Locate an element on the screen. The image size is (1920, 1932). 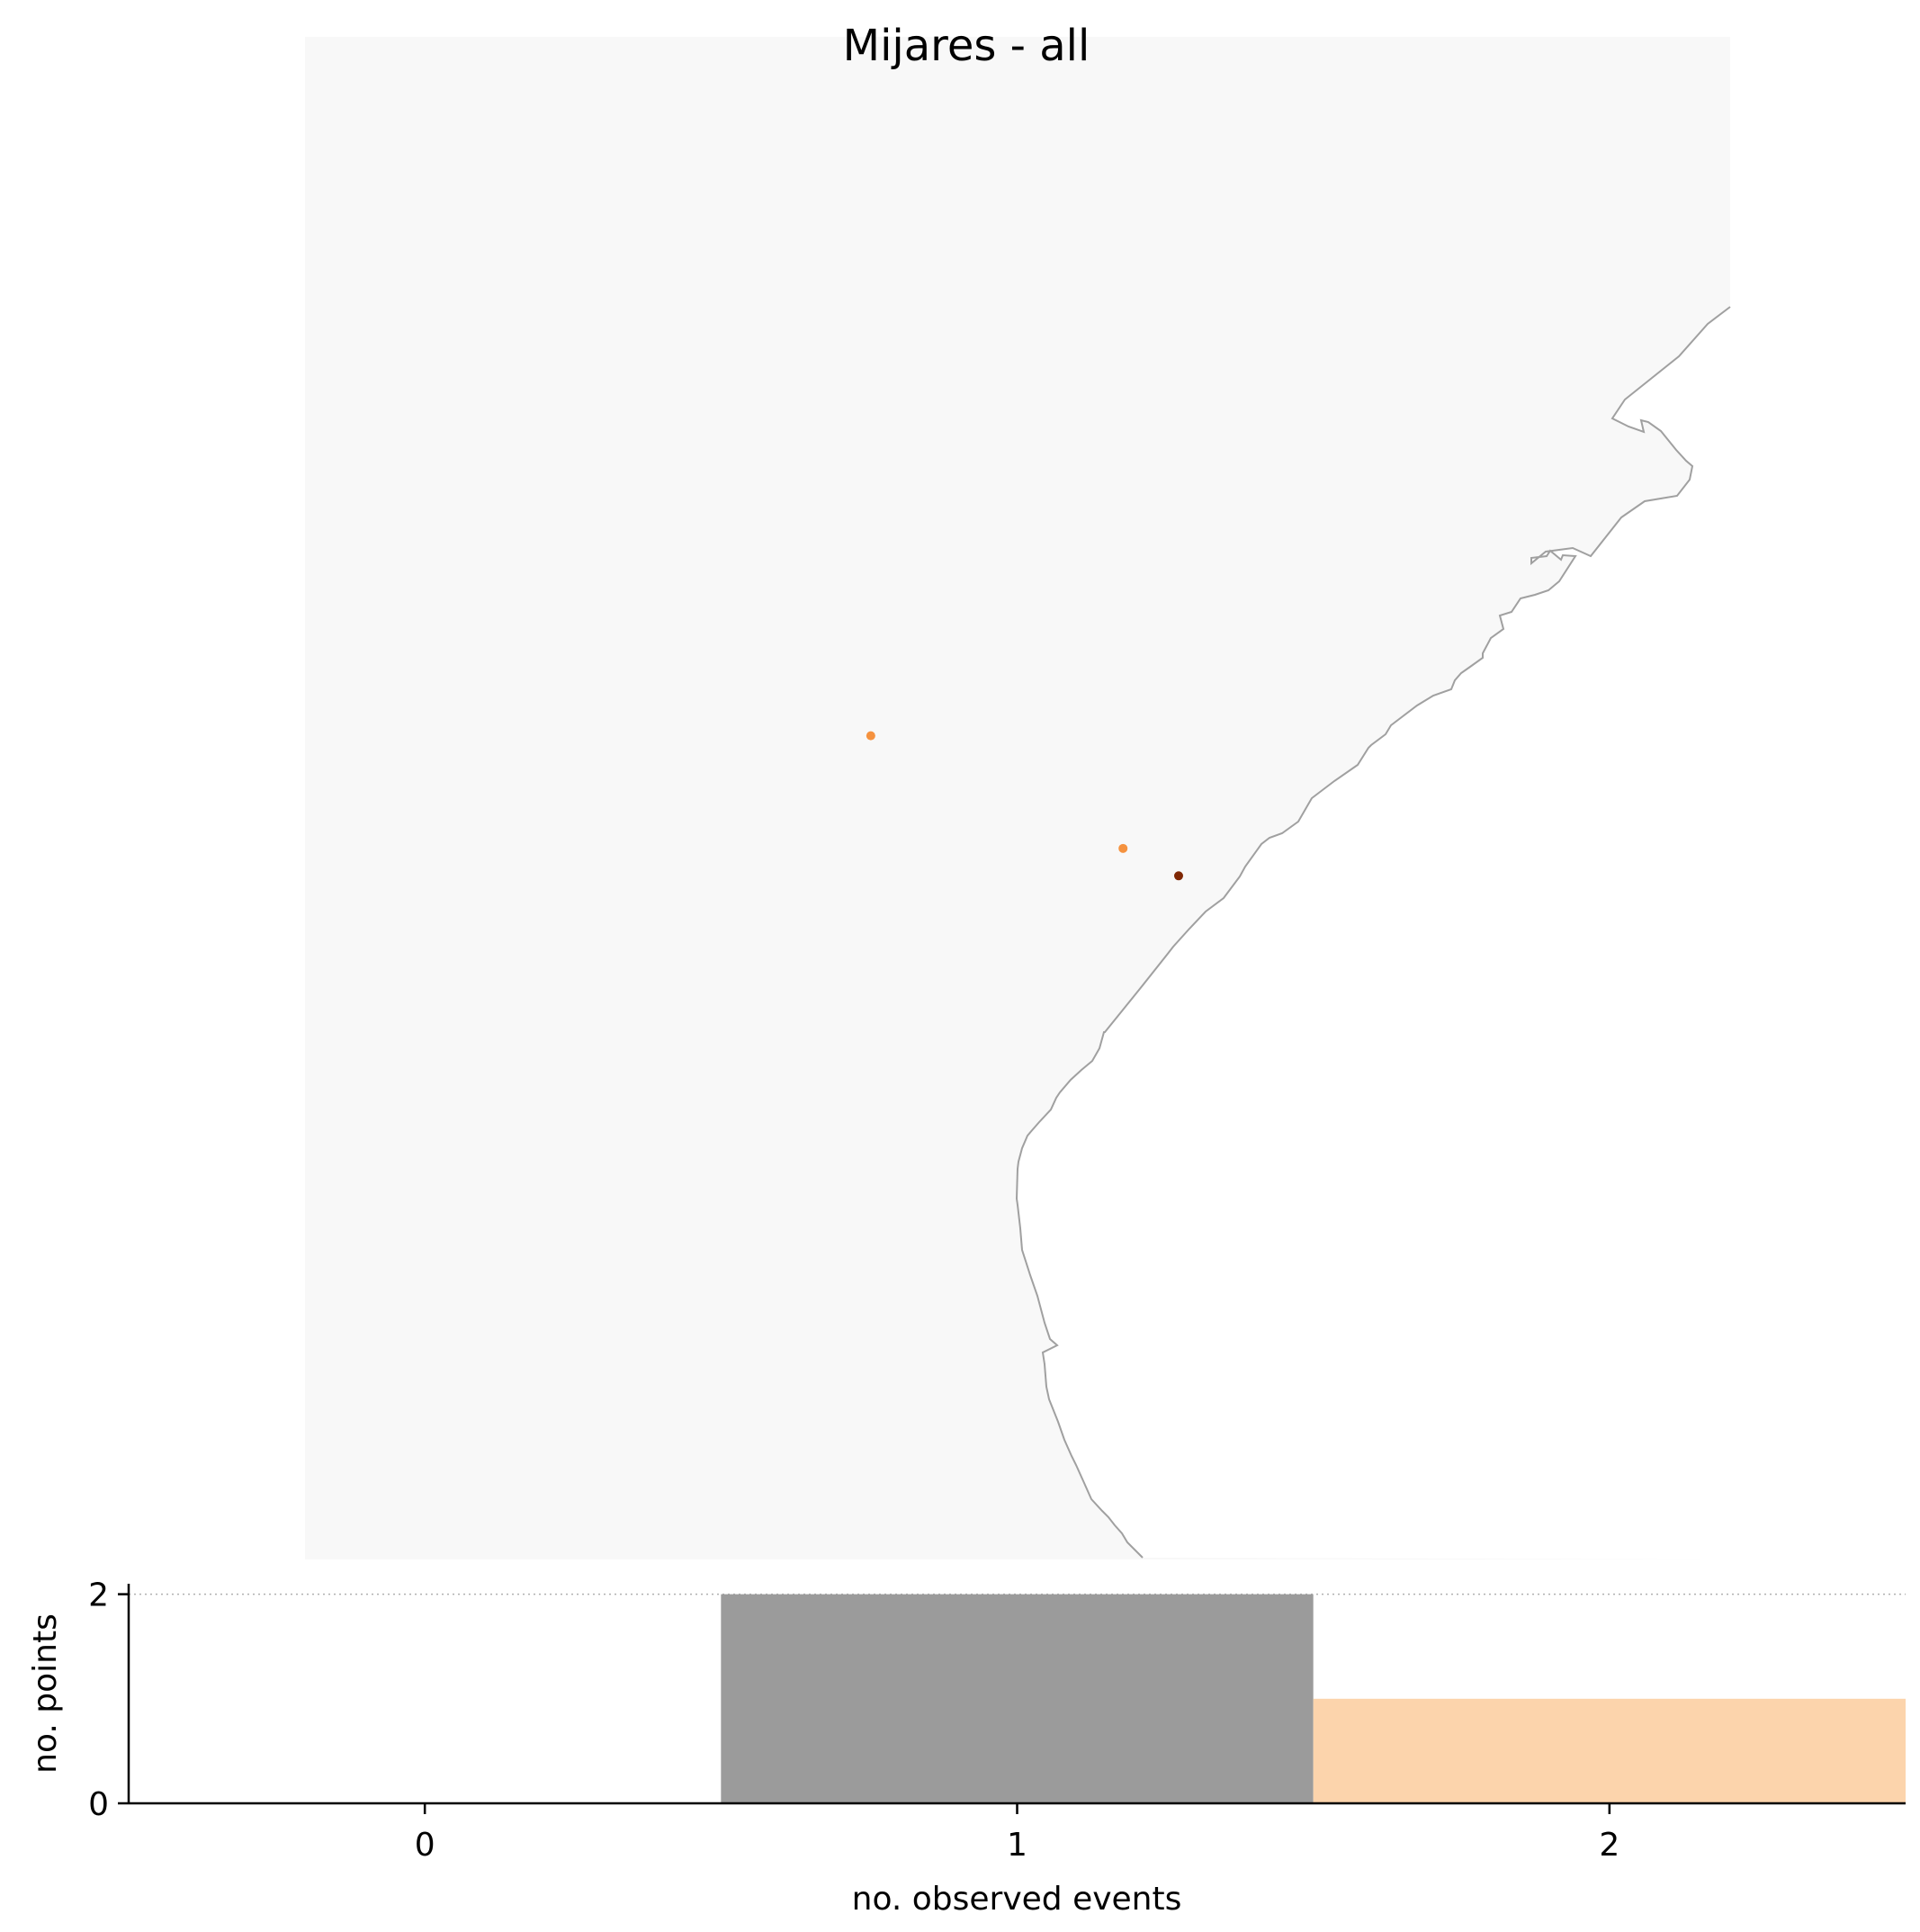
x-ticks: 0 1 2 is located at coordinates (1017, 1833).